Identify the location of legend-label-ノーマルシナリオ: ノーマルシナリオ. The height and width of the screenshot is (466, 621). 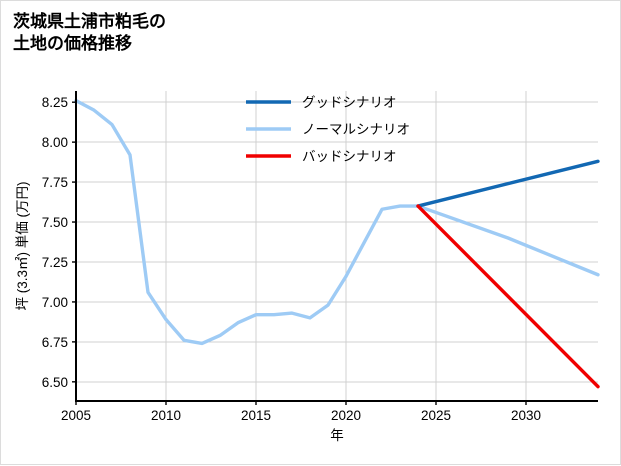
(356, 129).